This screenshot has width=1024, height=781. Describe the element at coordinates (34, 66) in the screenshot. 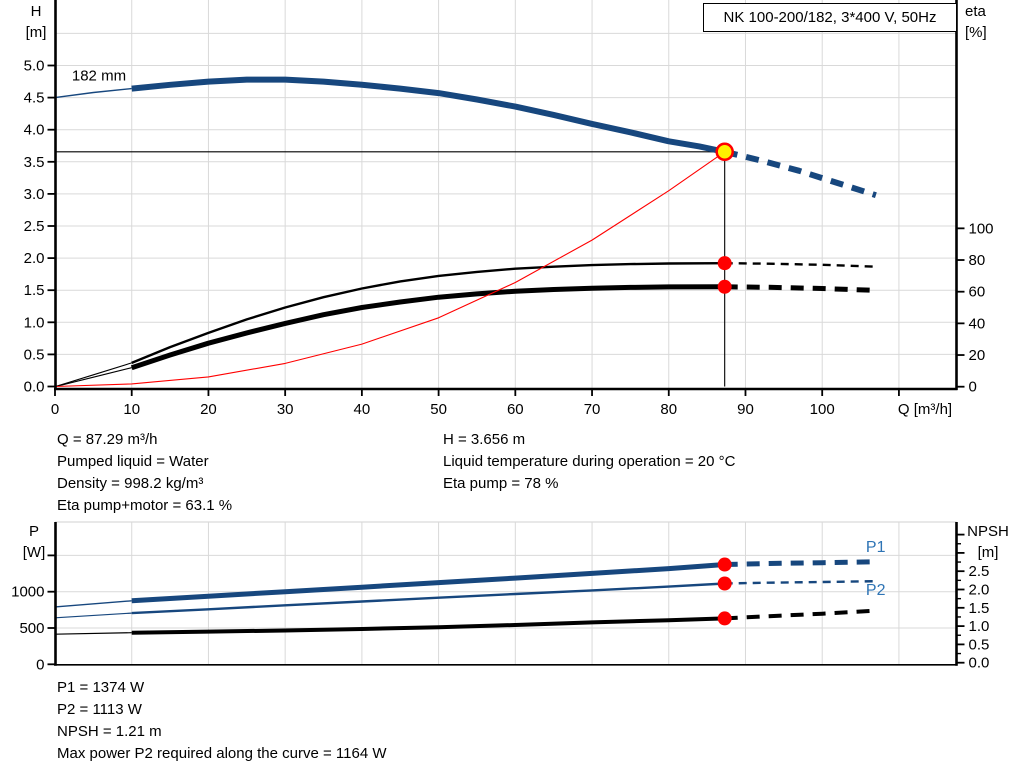

I see `left-tick-label: 5.0` at that location.